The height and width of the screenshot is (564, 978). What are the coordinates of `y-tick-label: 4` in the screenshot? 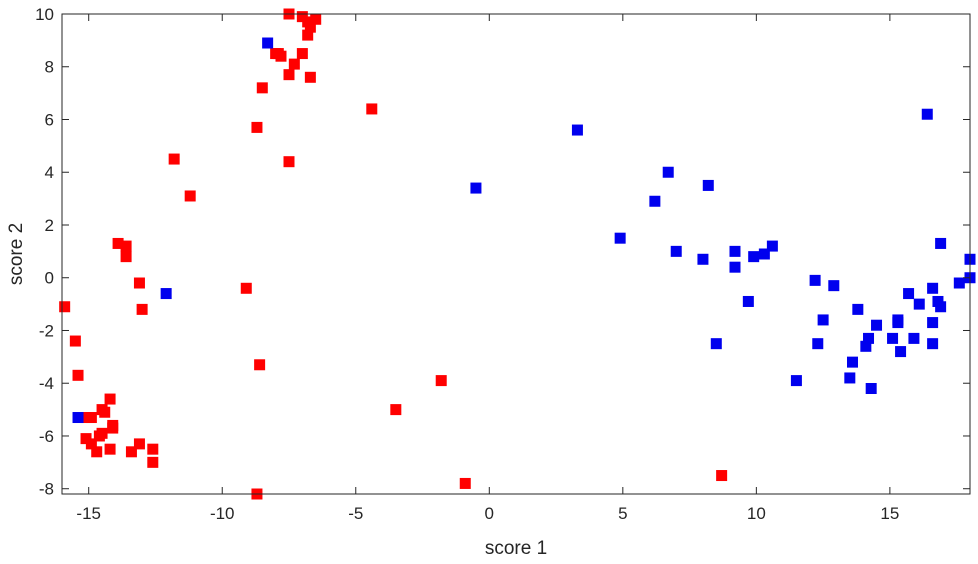 It's located at (49, 172).